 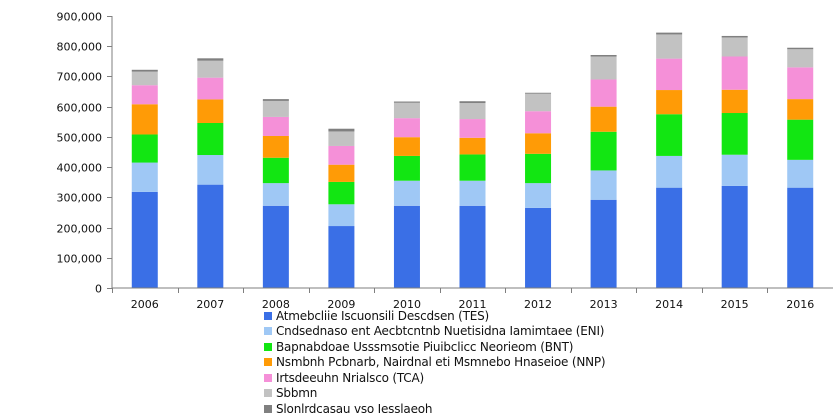 I want to click on legend-item: Irtsdeeuhn Nrialsco (TCA), so click(x=434, y=378).